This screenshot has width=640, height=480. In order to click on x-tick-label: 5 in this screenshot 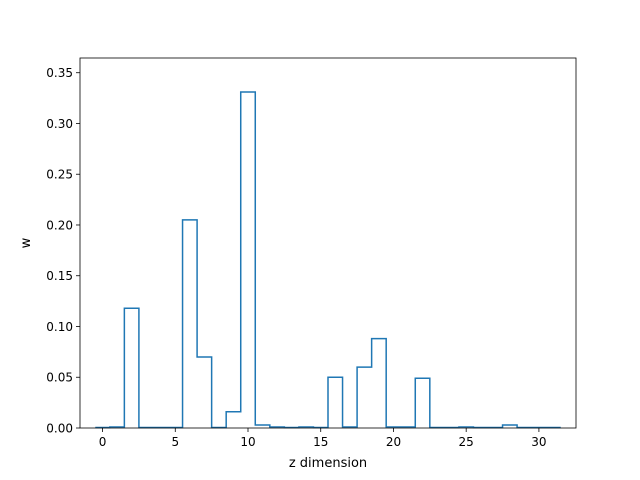, I will do `click(175, 442)`.